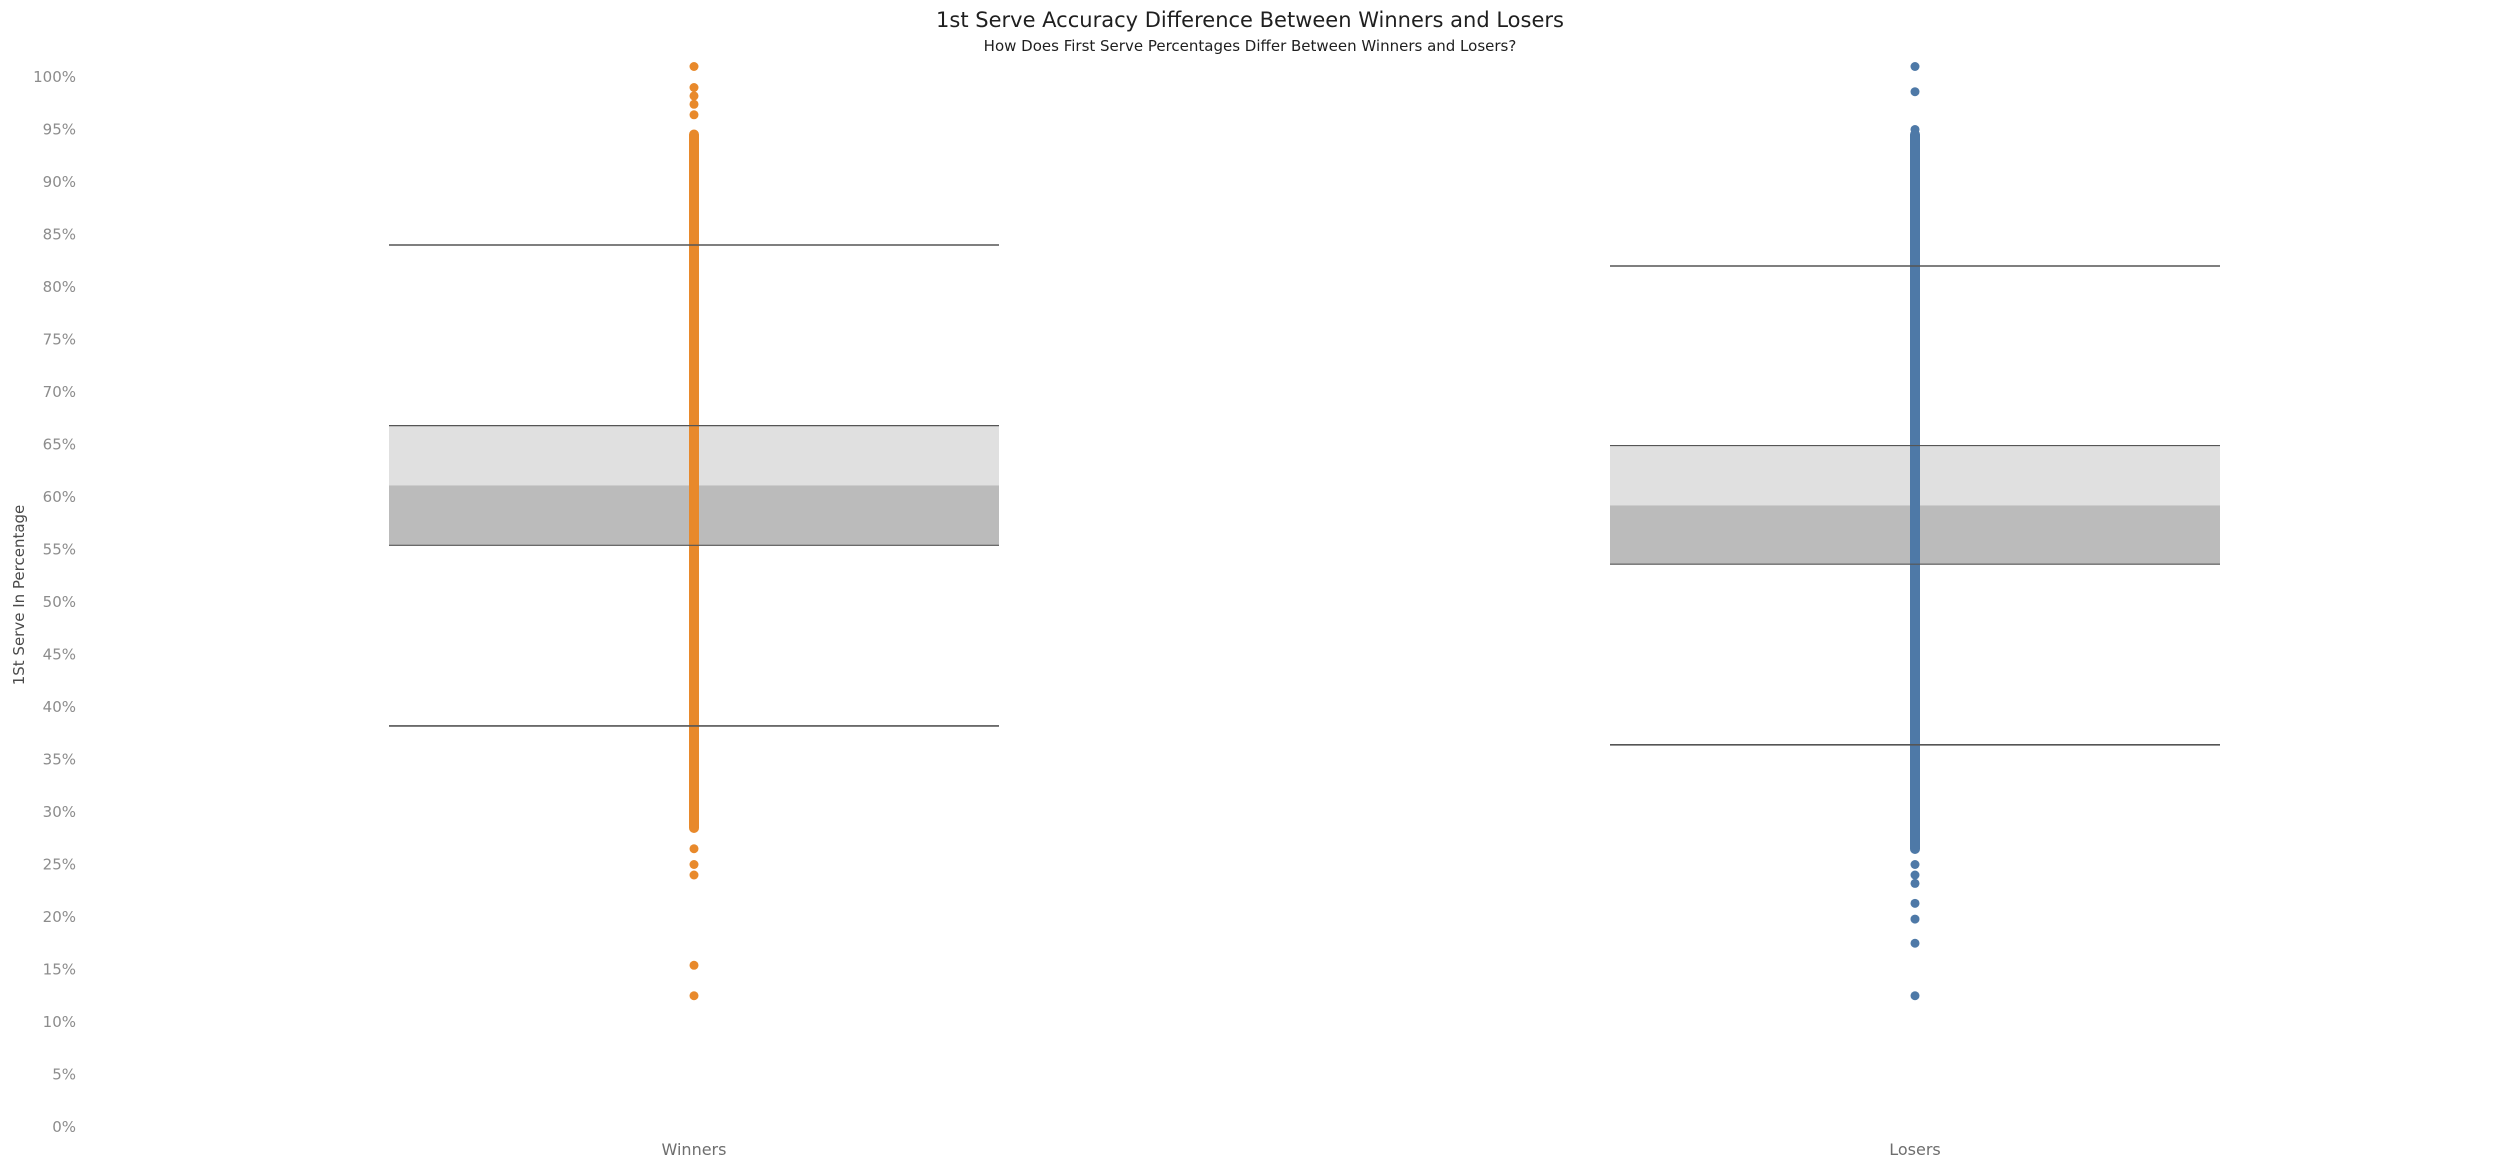 This screenshot has width=2501, height=1166. Describe the element at coordinates (59, 130) in the screenshot. I see `y-tick-label: 95%` at that location.